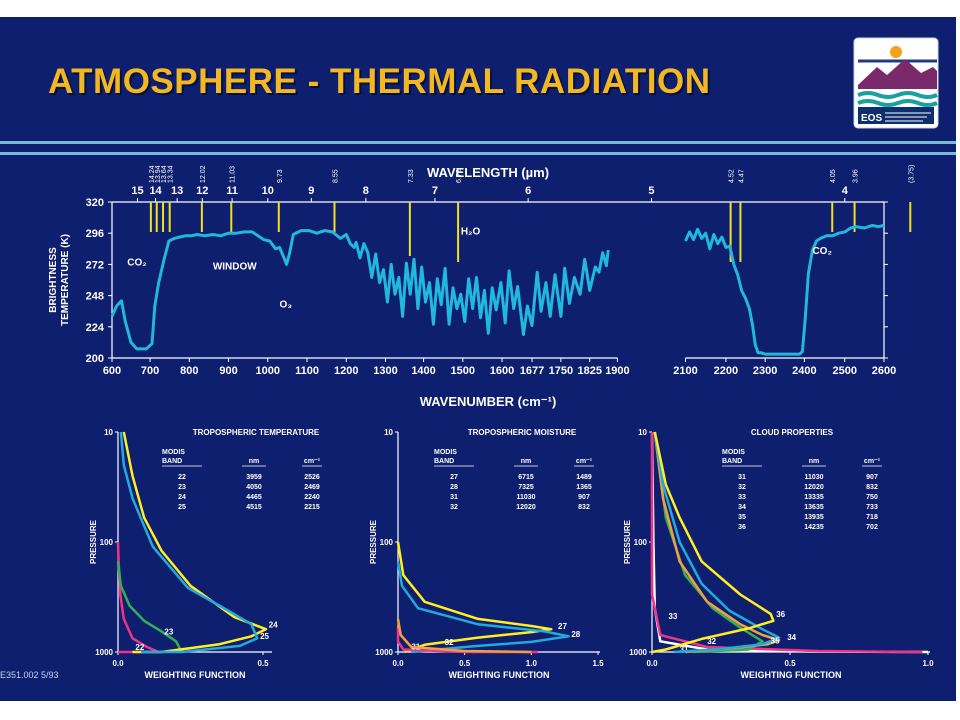 Image resolution: width=960 pixels, height=720 pixels. Describe the element at coordinates (164, 174) in the screenshot. I see `band-marker-label: 13.64` at that location.